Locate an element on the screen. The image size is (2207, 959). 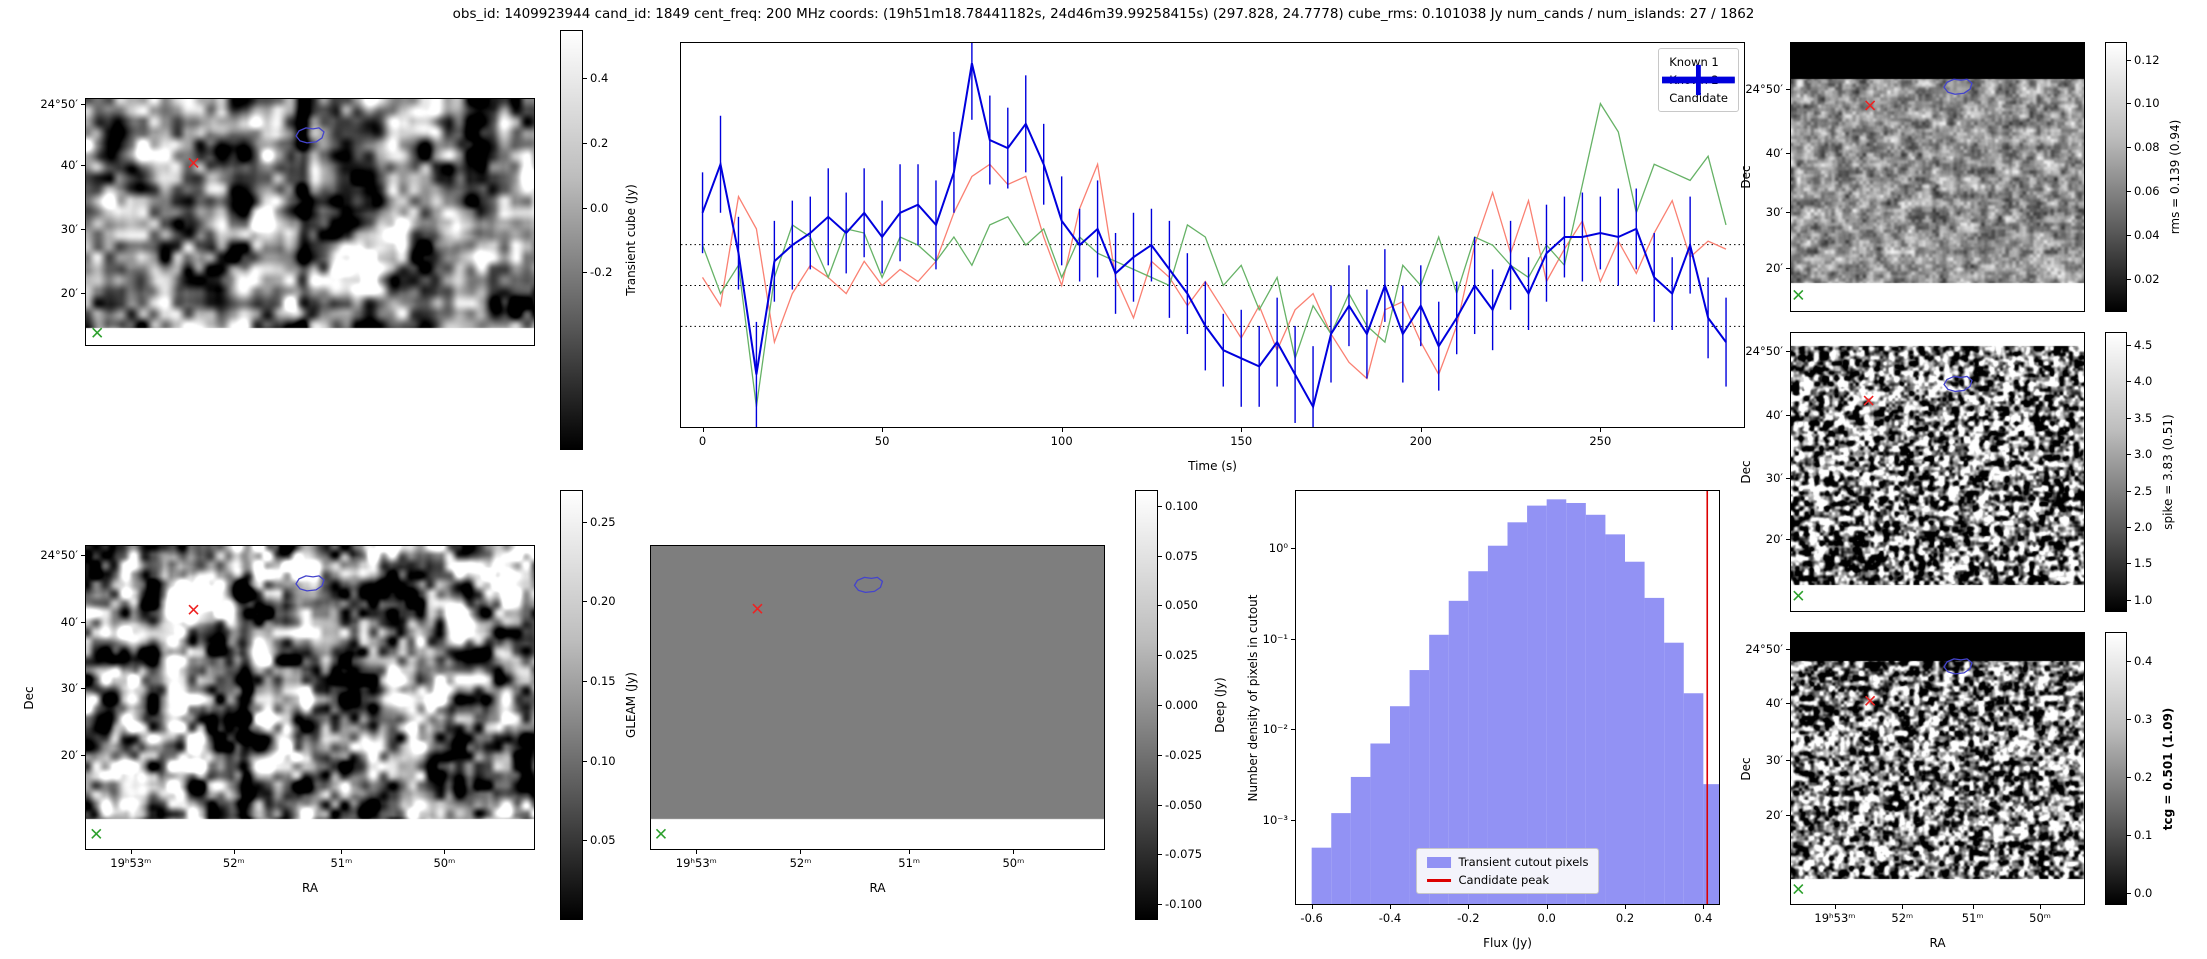
colorbar-tick-label: 0.05 is located at coordinates (603, 840).